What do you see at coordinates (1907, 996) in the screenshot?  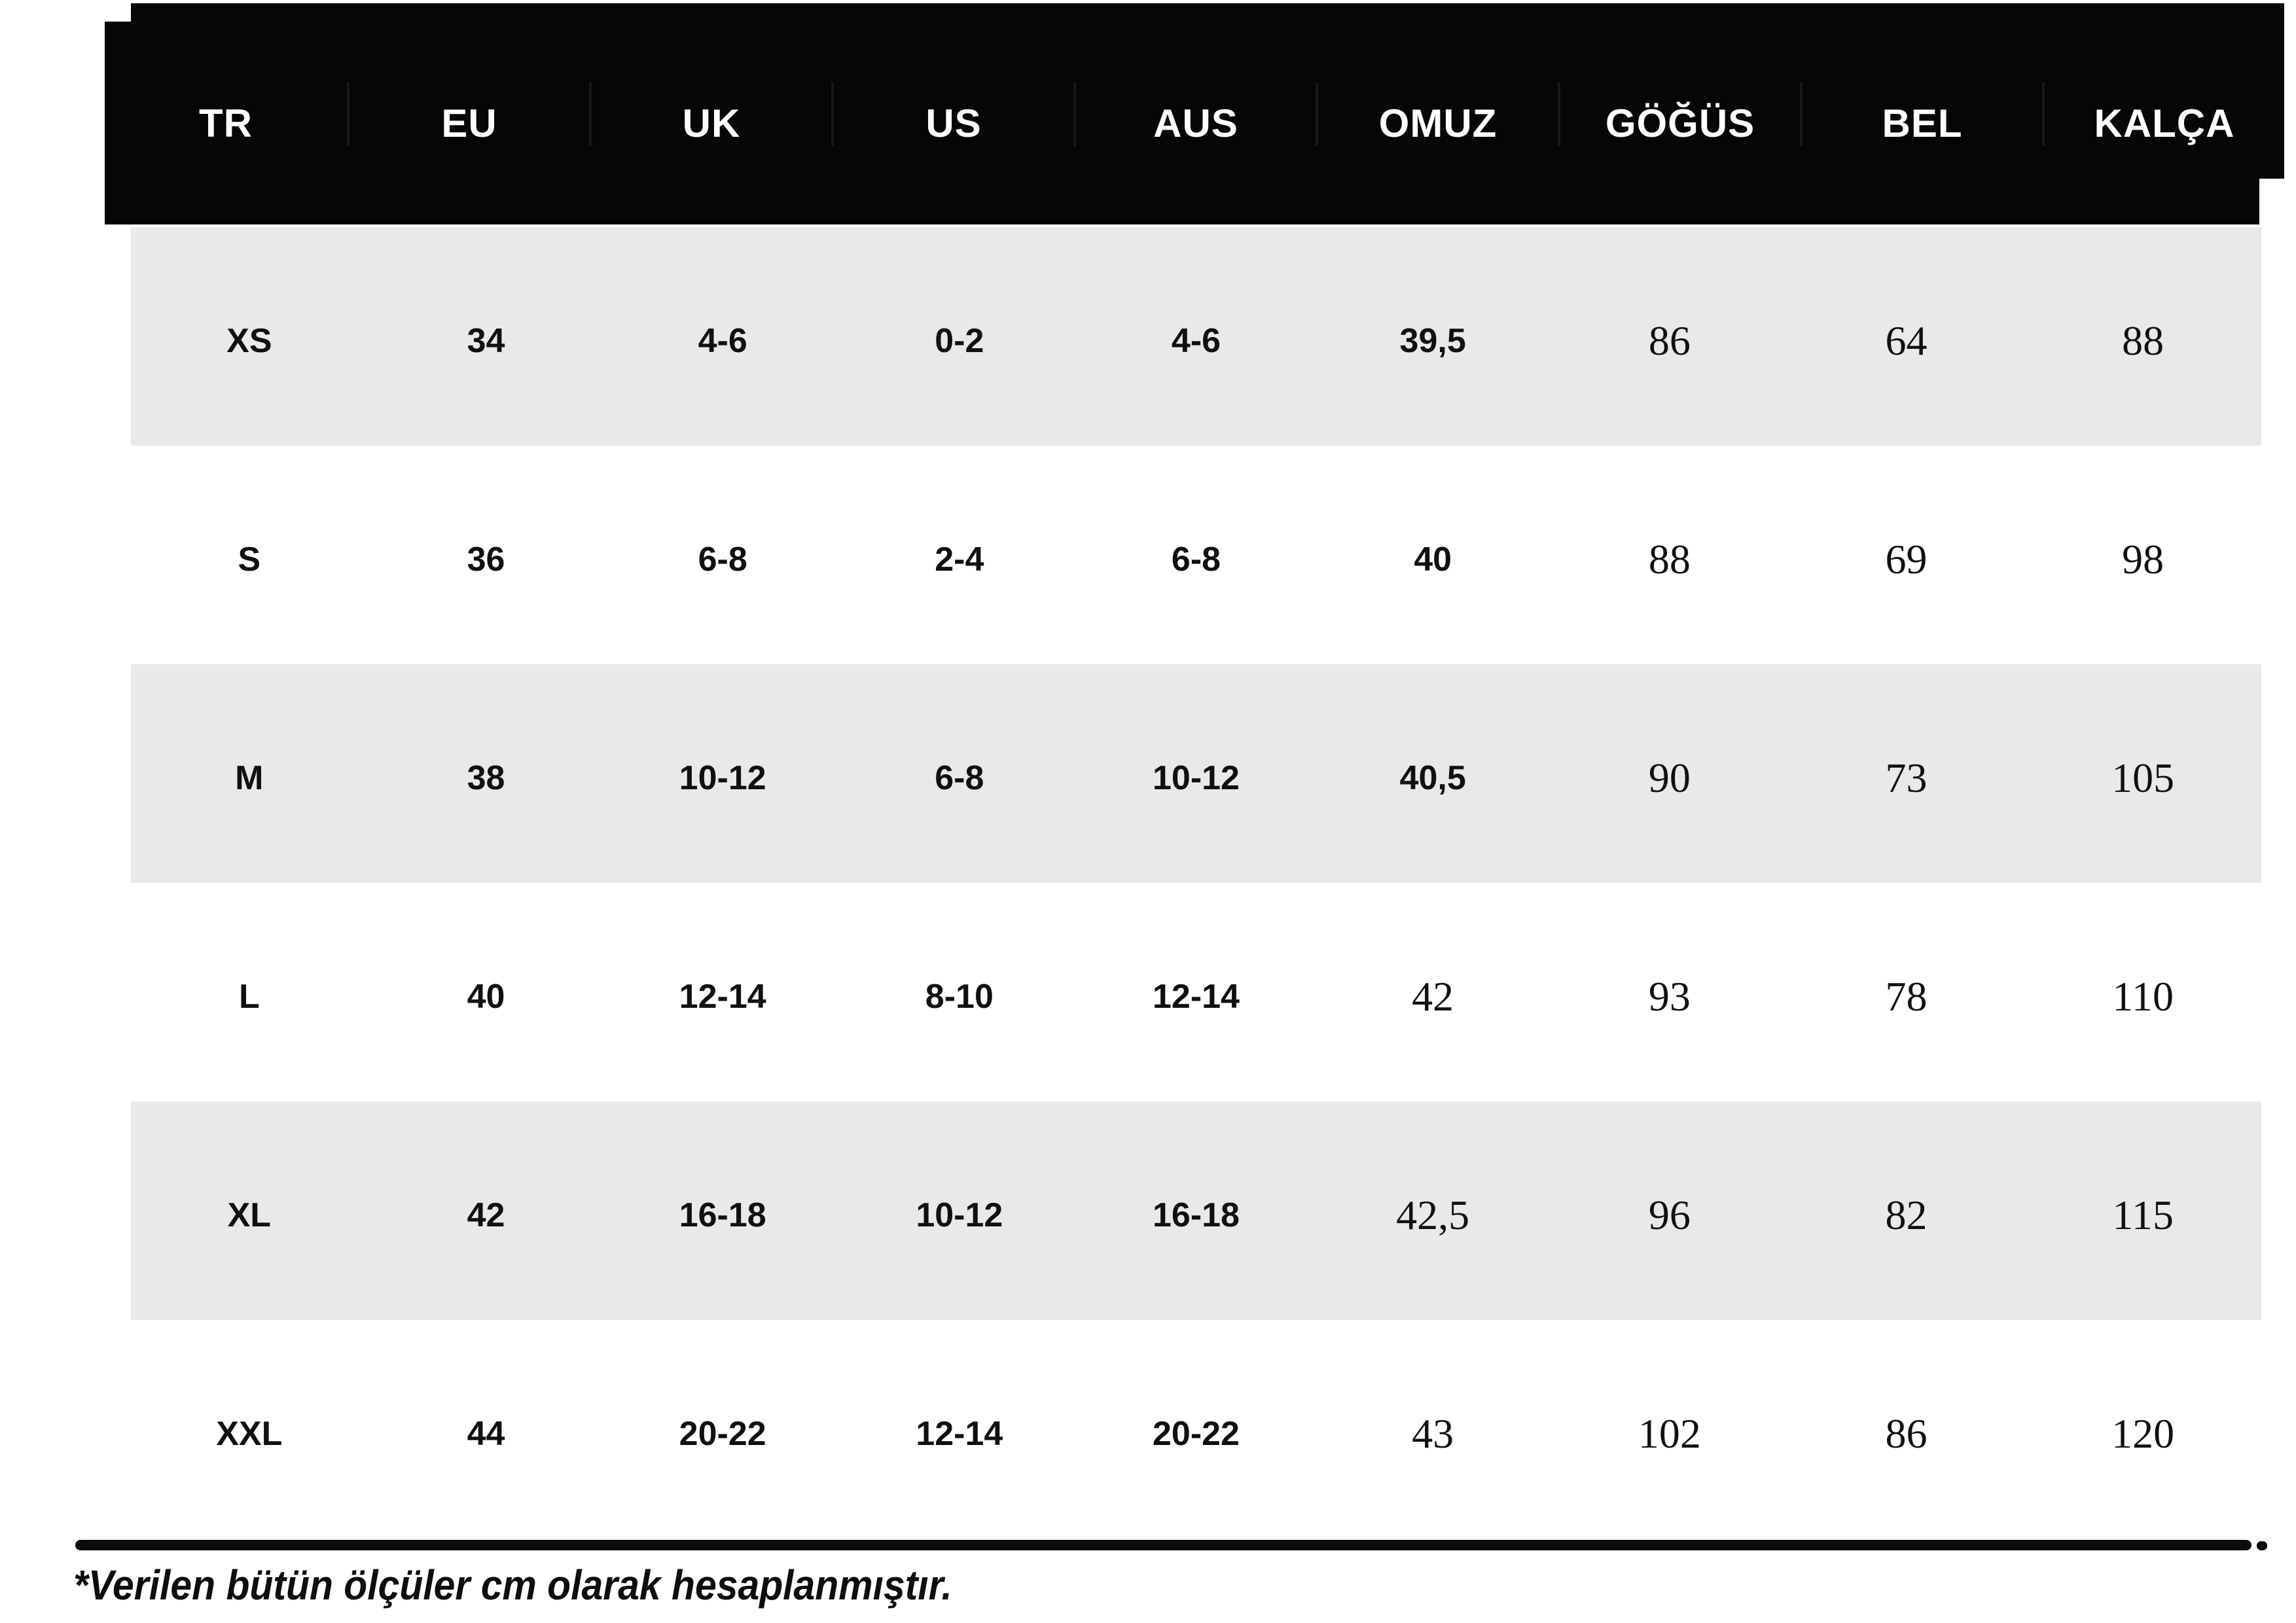 I see `value-cell: 78` at bounding box center [1907, 996].